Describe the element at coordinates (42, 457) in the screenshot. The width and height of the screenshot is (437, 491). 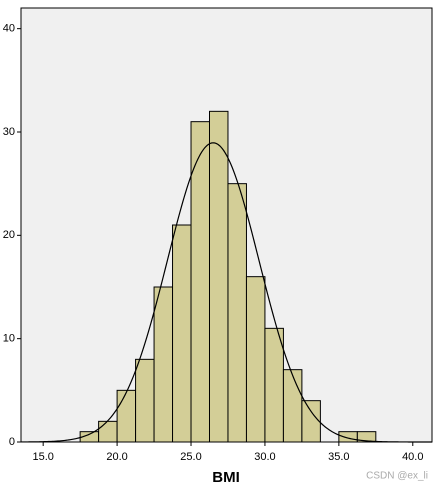
I see `x-tick-label: 15.0` at that location.